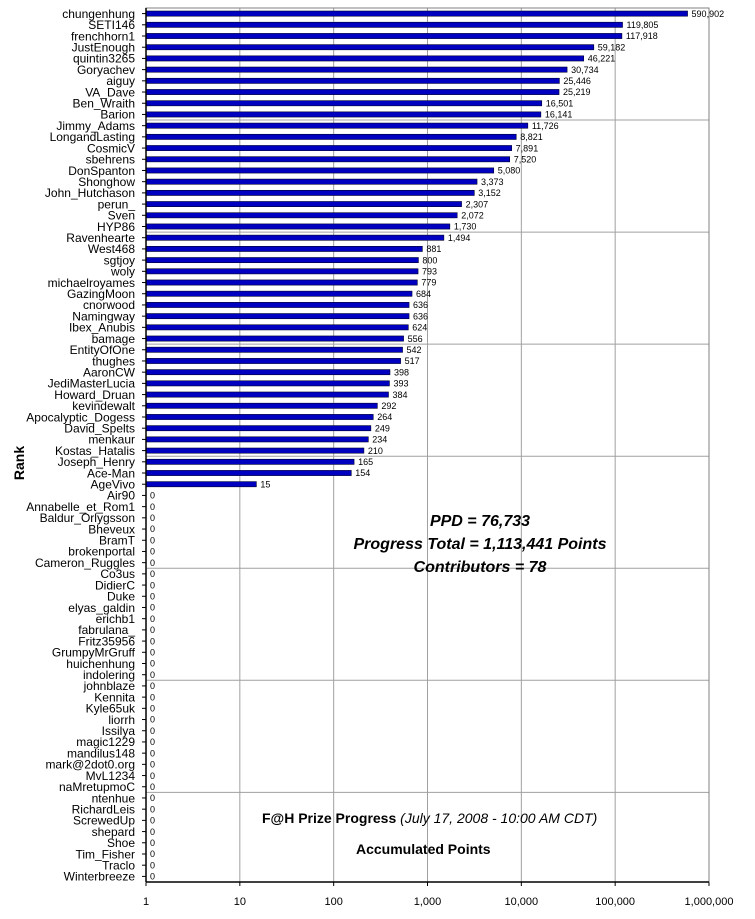 Image resolution: width=755 pixels, height=919 pixels. I want to click on contributors-annotation: Contributors = 78, so click(480, 567).